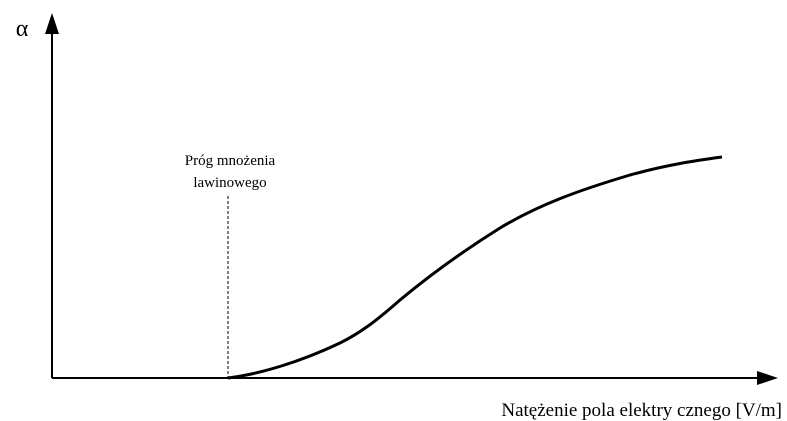 Image resolution: width=787 pixels, height=421 pixels. I want to click on annotation-line: lawinowego, so click(229, 183).